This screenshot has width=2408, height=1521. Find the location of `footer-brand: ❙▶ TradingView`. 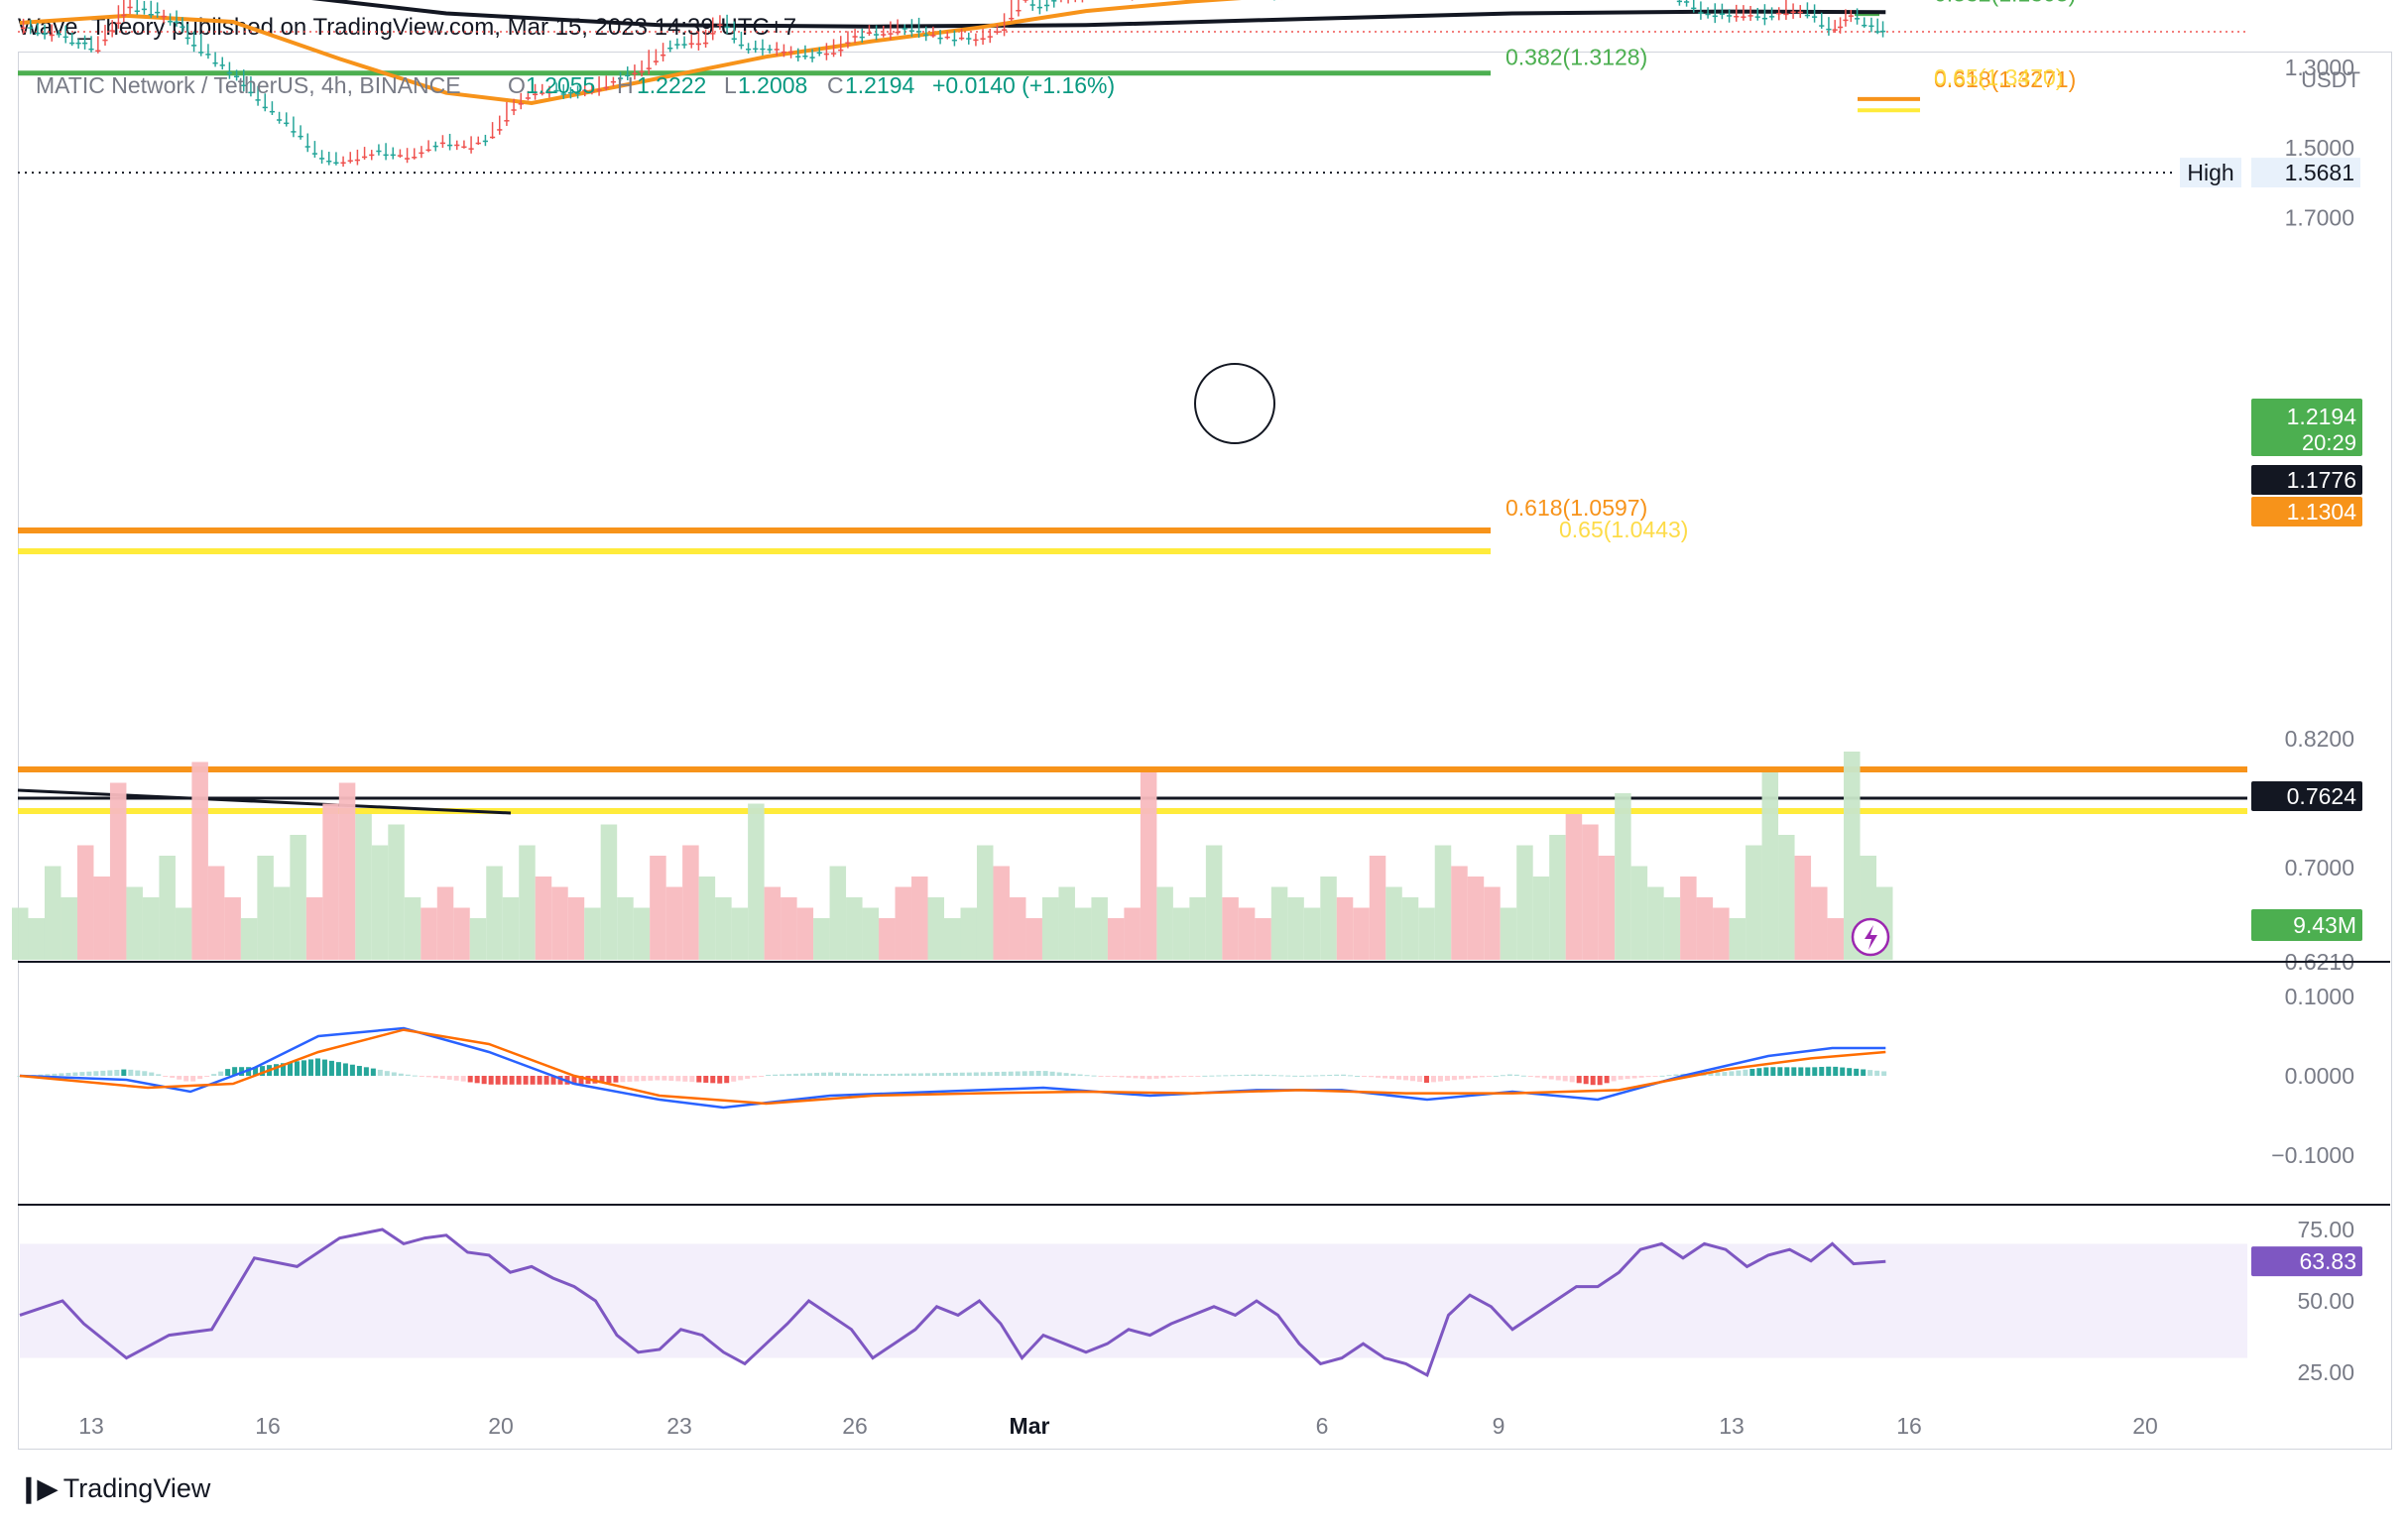

footer-brand: ❙▶ TradingView is located at coordinates (114, 1488).